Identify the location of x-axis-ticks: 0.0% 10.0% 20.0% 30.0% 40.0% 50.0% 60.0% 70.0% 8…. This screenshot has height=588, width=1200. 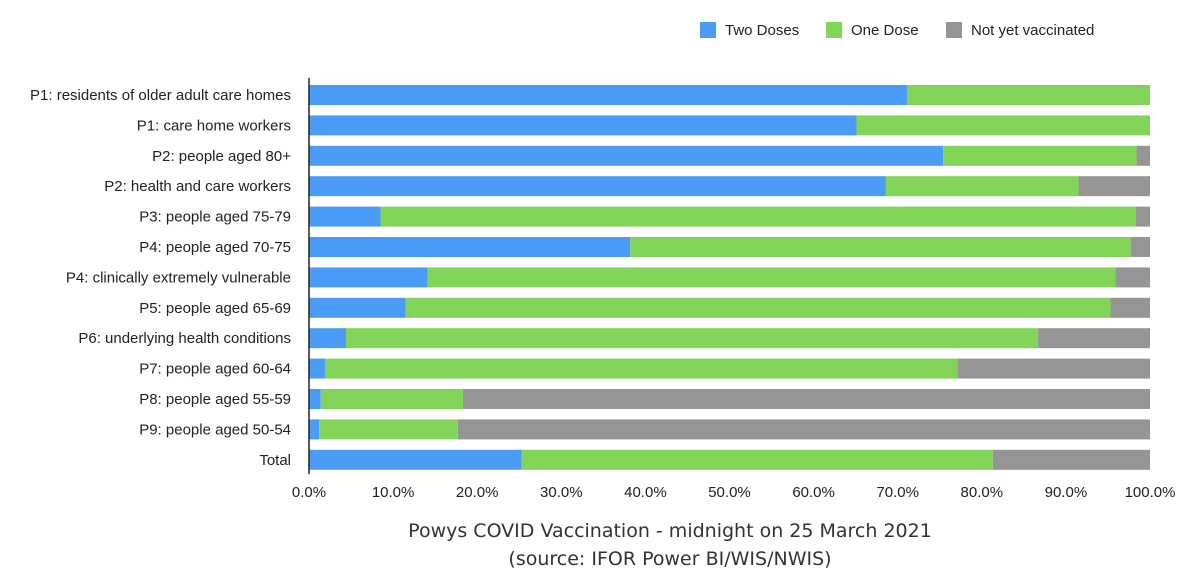
(734, 492).